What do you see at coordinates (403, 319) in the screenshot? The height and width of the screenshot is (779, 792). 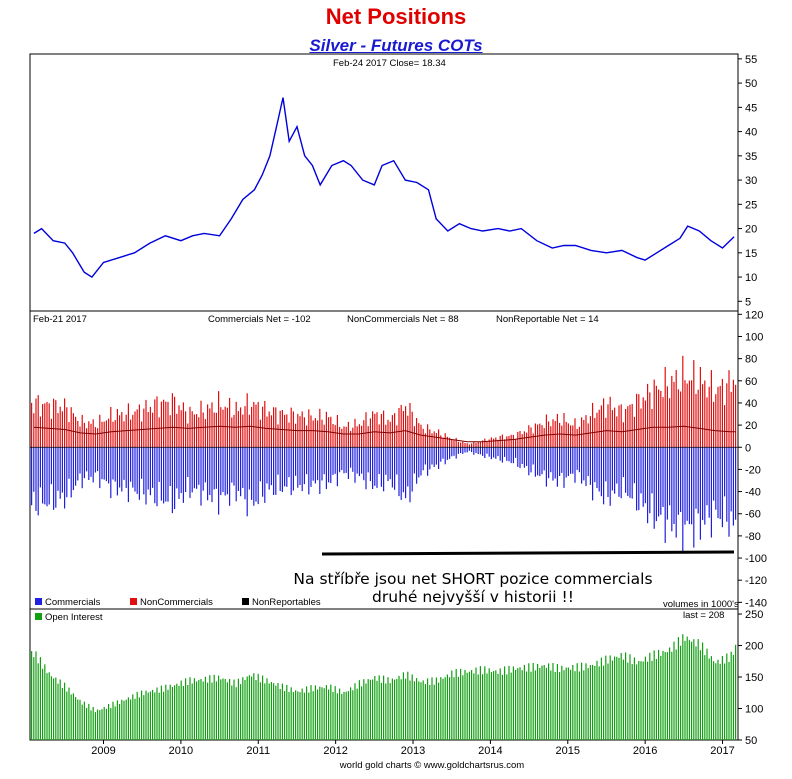 I see `legend-top-noncommercials: NonCommercials Net = 88` at bounding box center [403, 319].